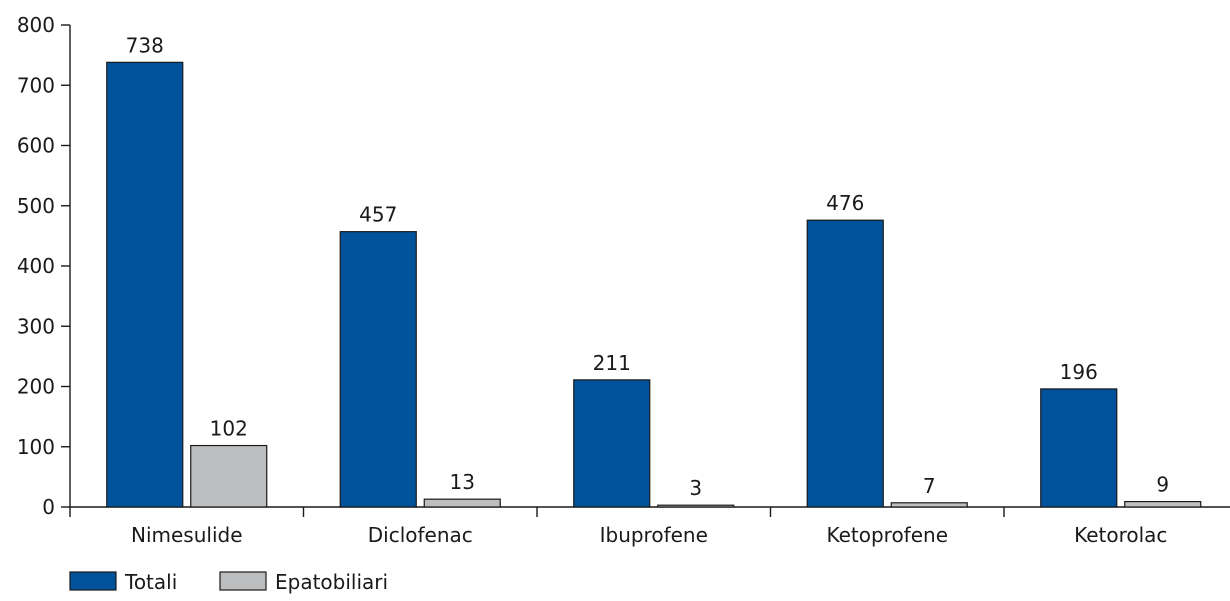 This screenshot has width=1230, height=601. What do you see at coordinates (1163, 504) in the screenshot?
I see `bar-epatobiliari-ketorolac` at bounding box center [1163, 504].